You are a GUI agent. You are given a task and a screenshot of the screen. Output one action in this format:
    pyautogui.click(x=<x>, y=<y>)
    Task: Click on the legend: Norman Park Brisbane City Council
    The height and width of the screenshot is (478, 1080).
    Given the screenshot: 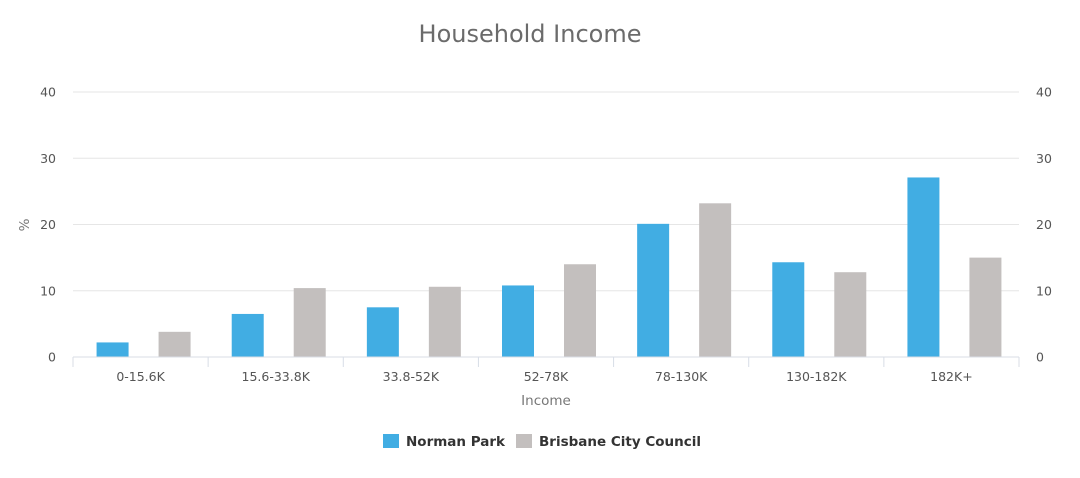 What is the action you would take?
    pyautogui.click(x=542, y=442)
    